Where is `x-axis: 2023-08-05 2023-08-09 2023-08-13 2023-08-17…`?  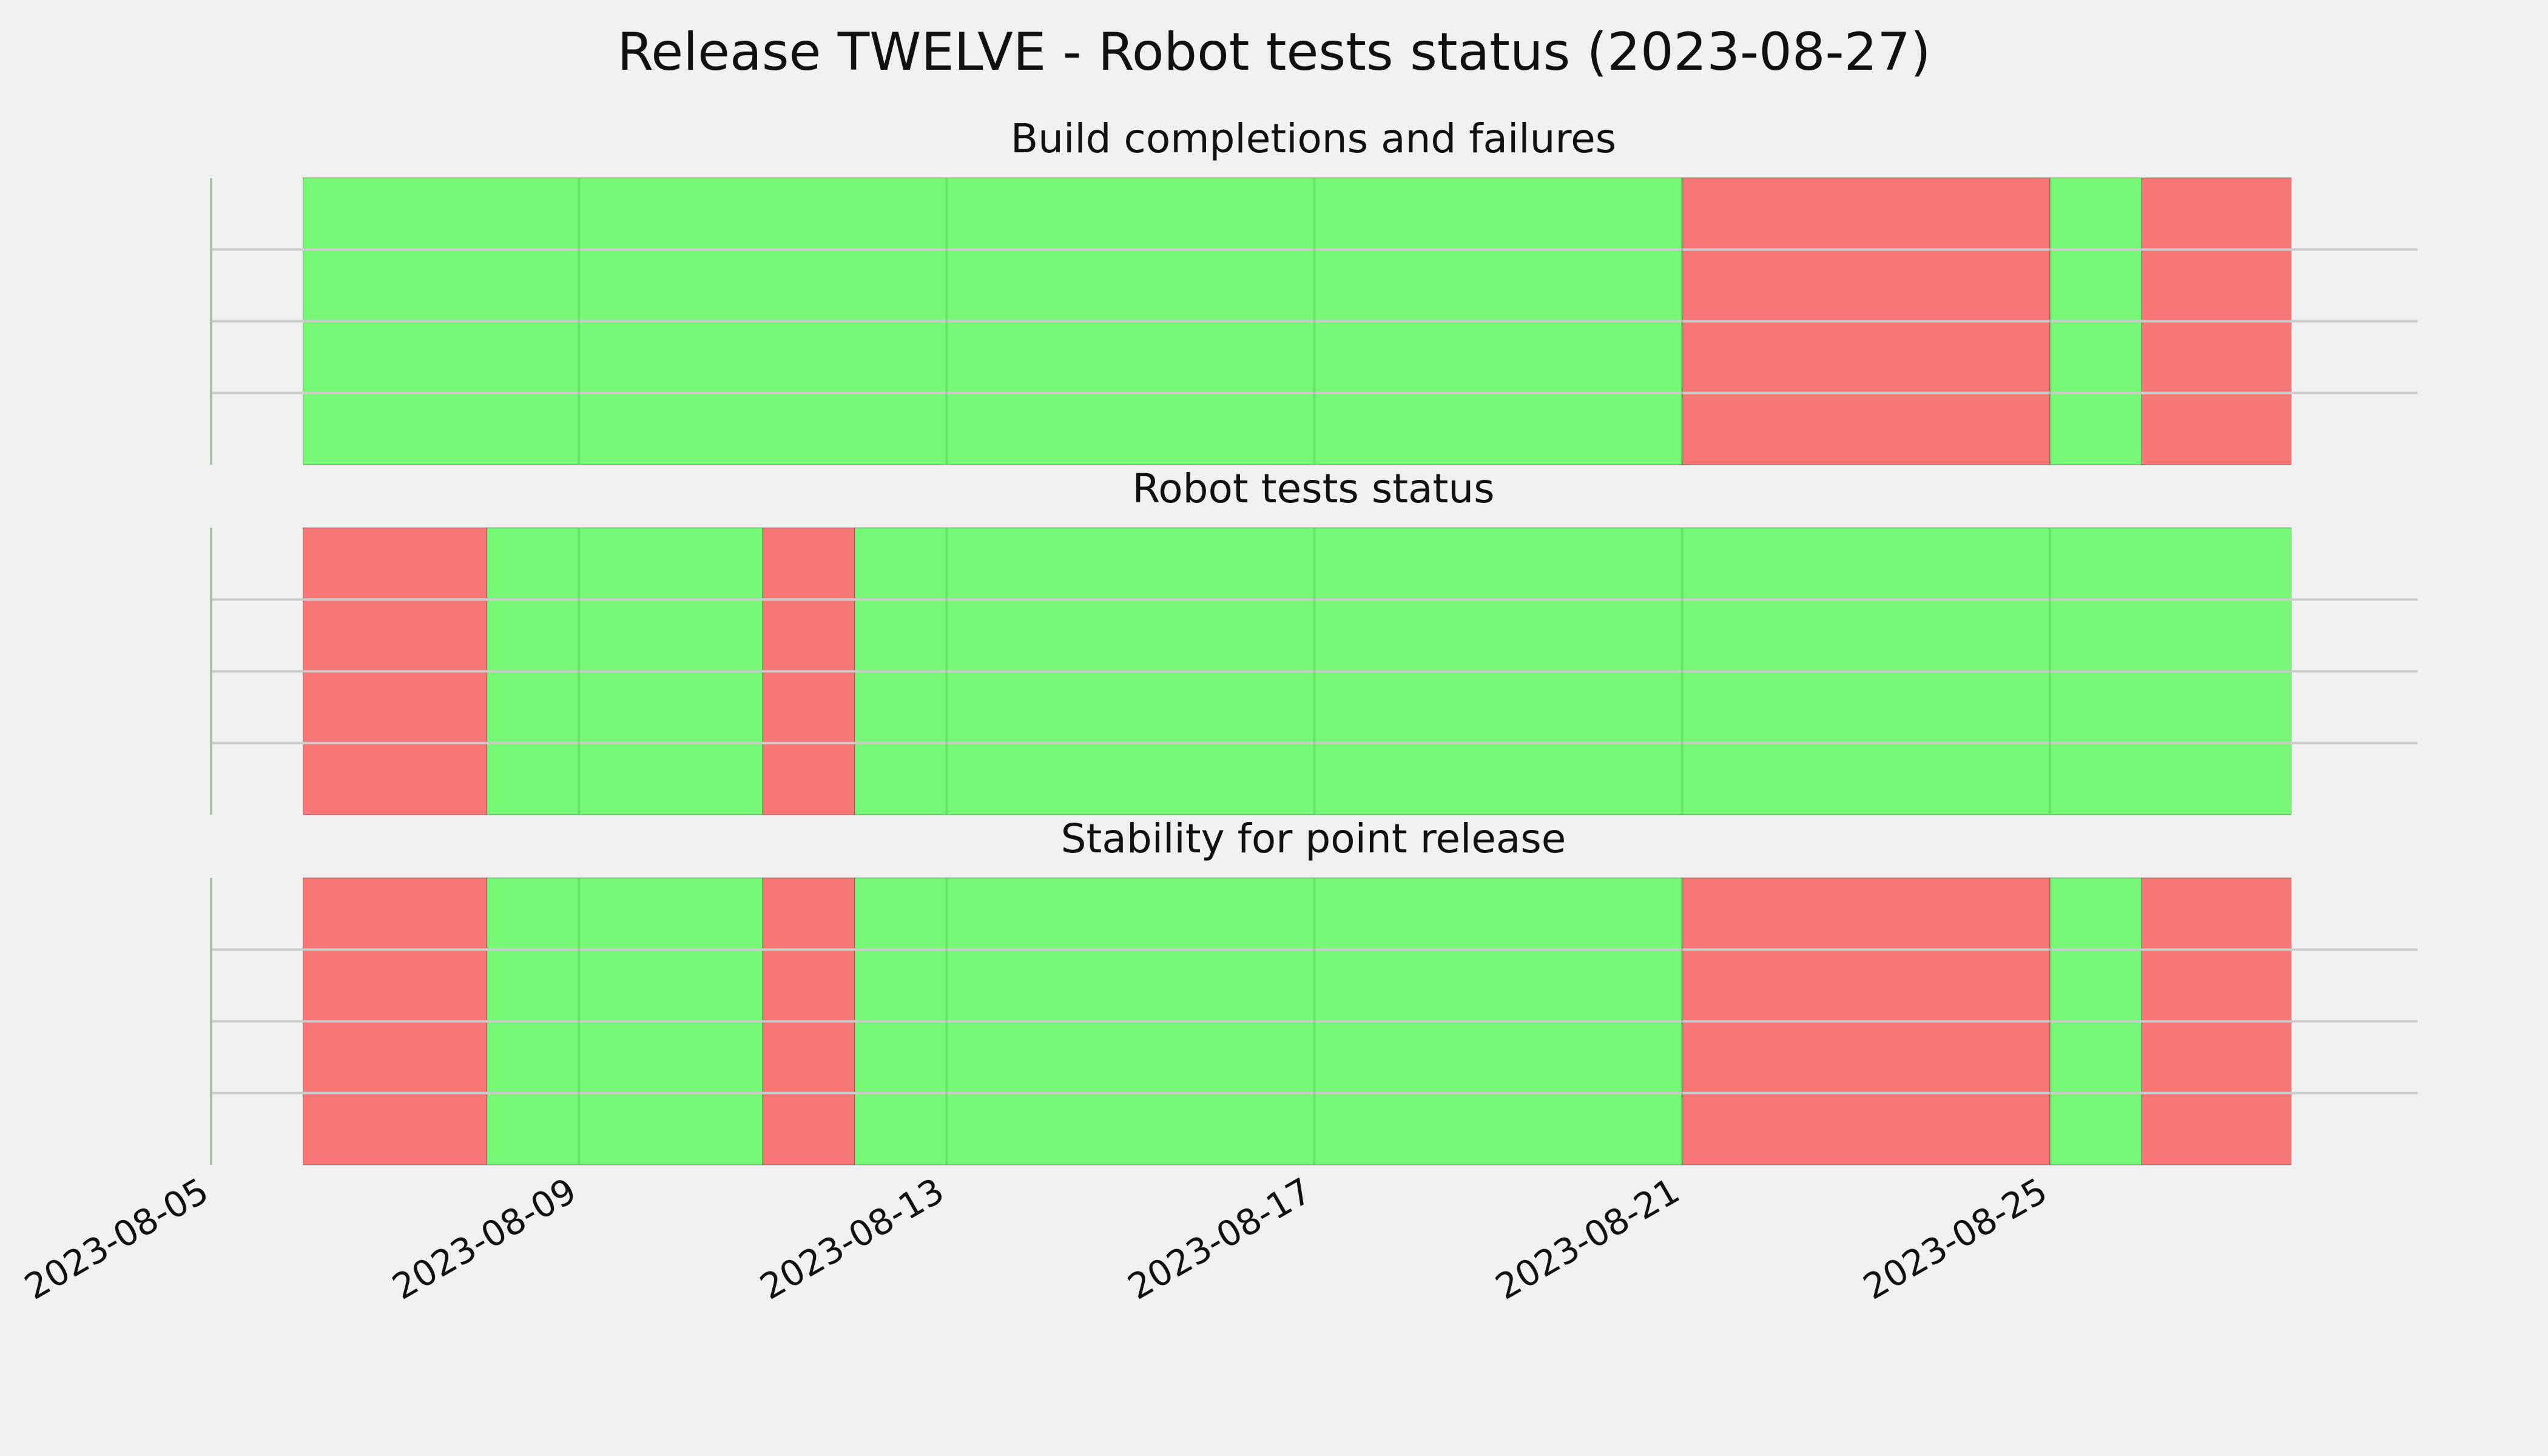
x-axis: 2023-08-05 2023-08-09 2023-08-13 2023-08-17… is located at coordinates (1036, 1238).